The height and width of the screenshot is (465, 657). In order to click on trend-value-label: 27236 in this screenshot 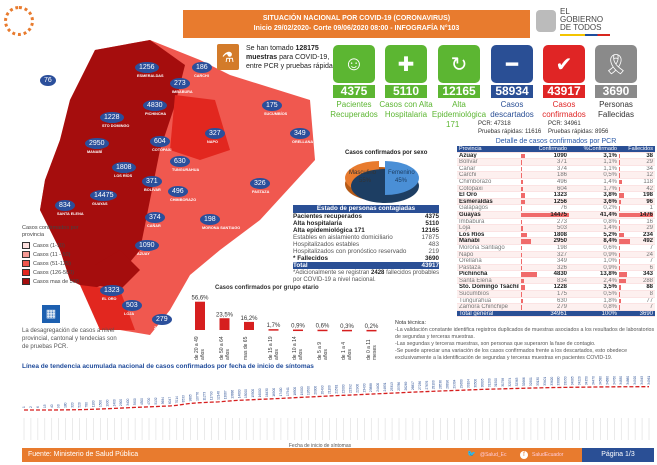, I will do `click(420, 385)`.